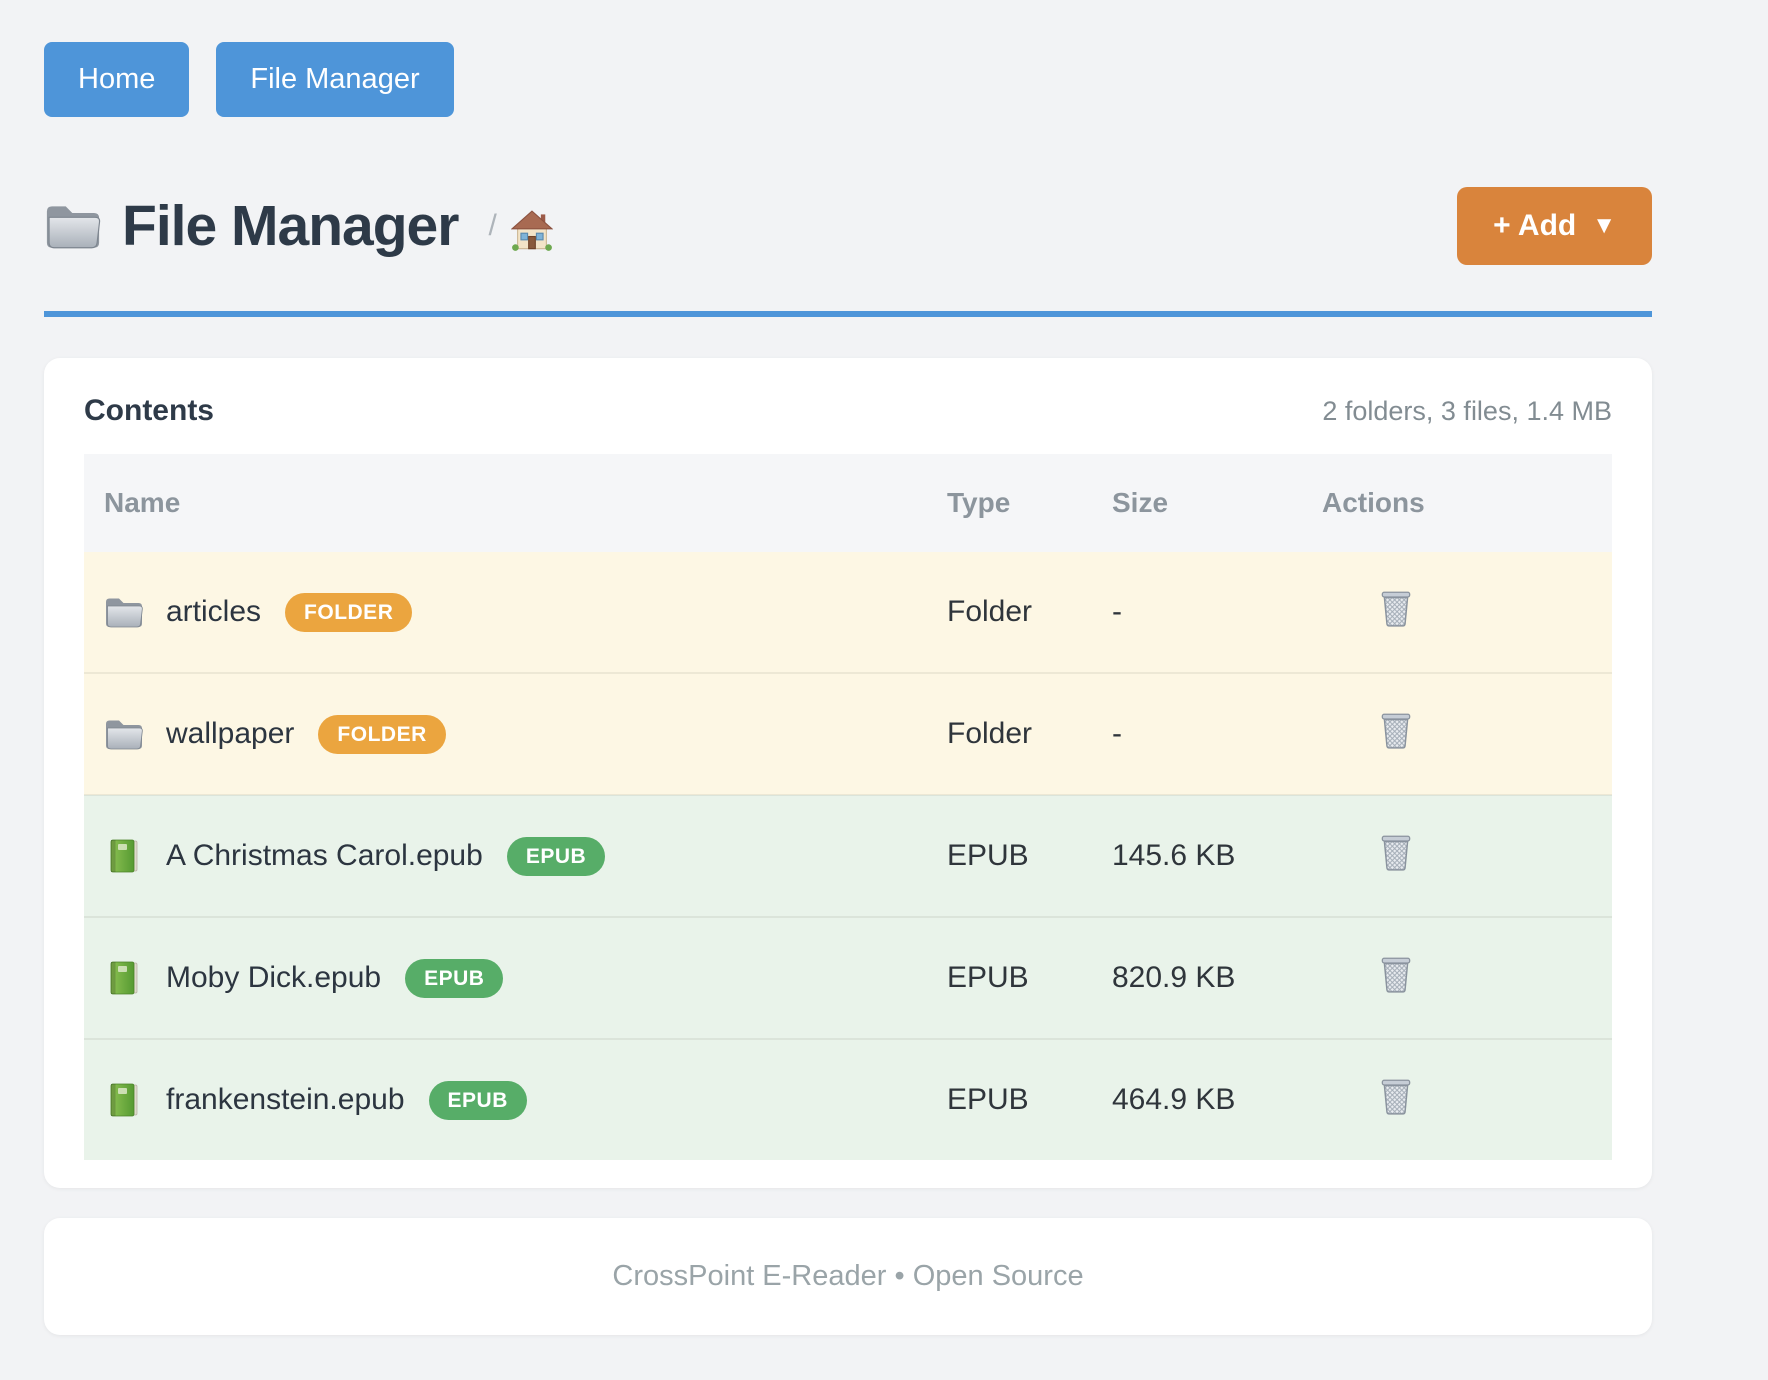 This screenshot has width=1768, height=1380. What do you see at coordinates (290, 226) in the screenshot?
I see `page-title: File Manager` at bounding box center [290, 226].